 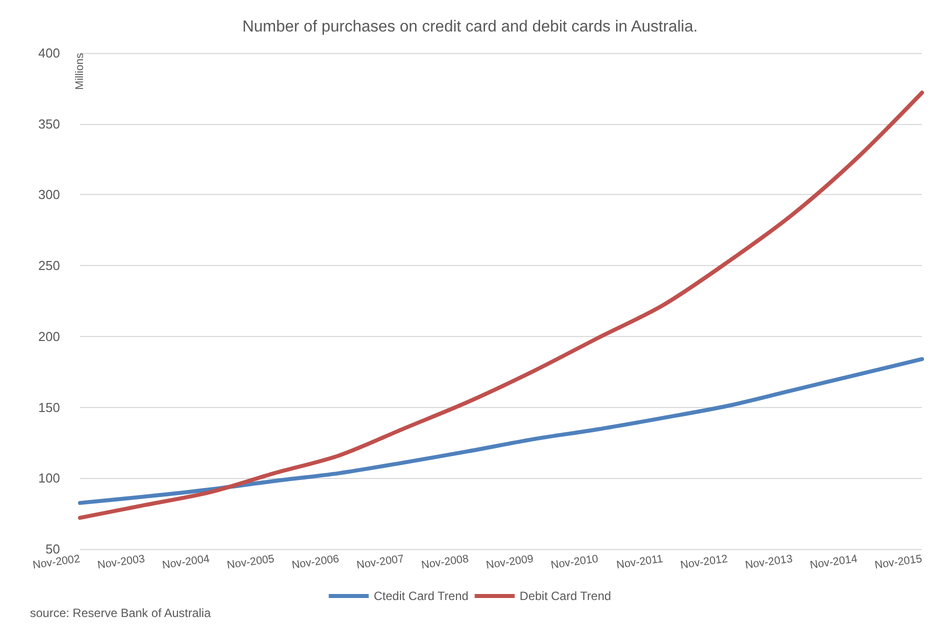 What do you see at coordinates (251, 562) in the screenshot?
I see `x-tick-label: Nov-2005` at bounding box center [251, 562].